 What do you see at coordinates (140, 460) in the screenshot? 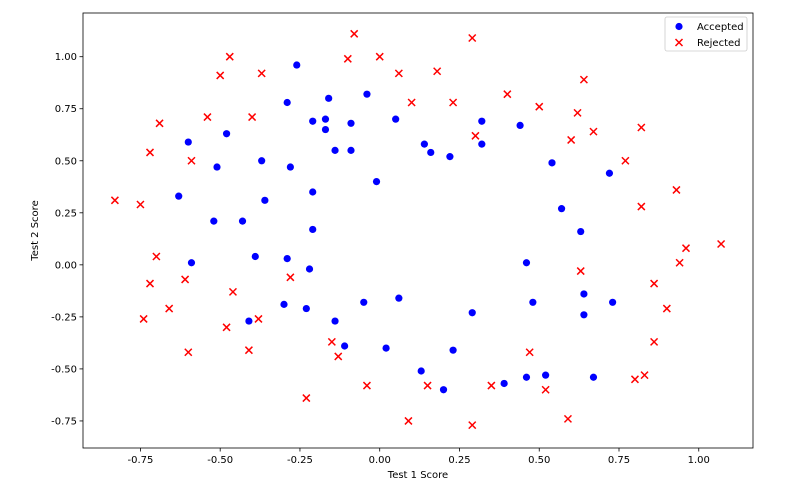
I see `x-tick-label: -0.75` at bounding box center [140, 460].